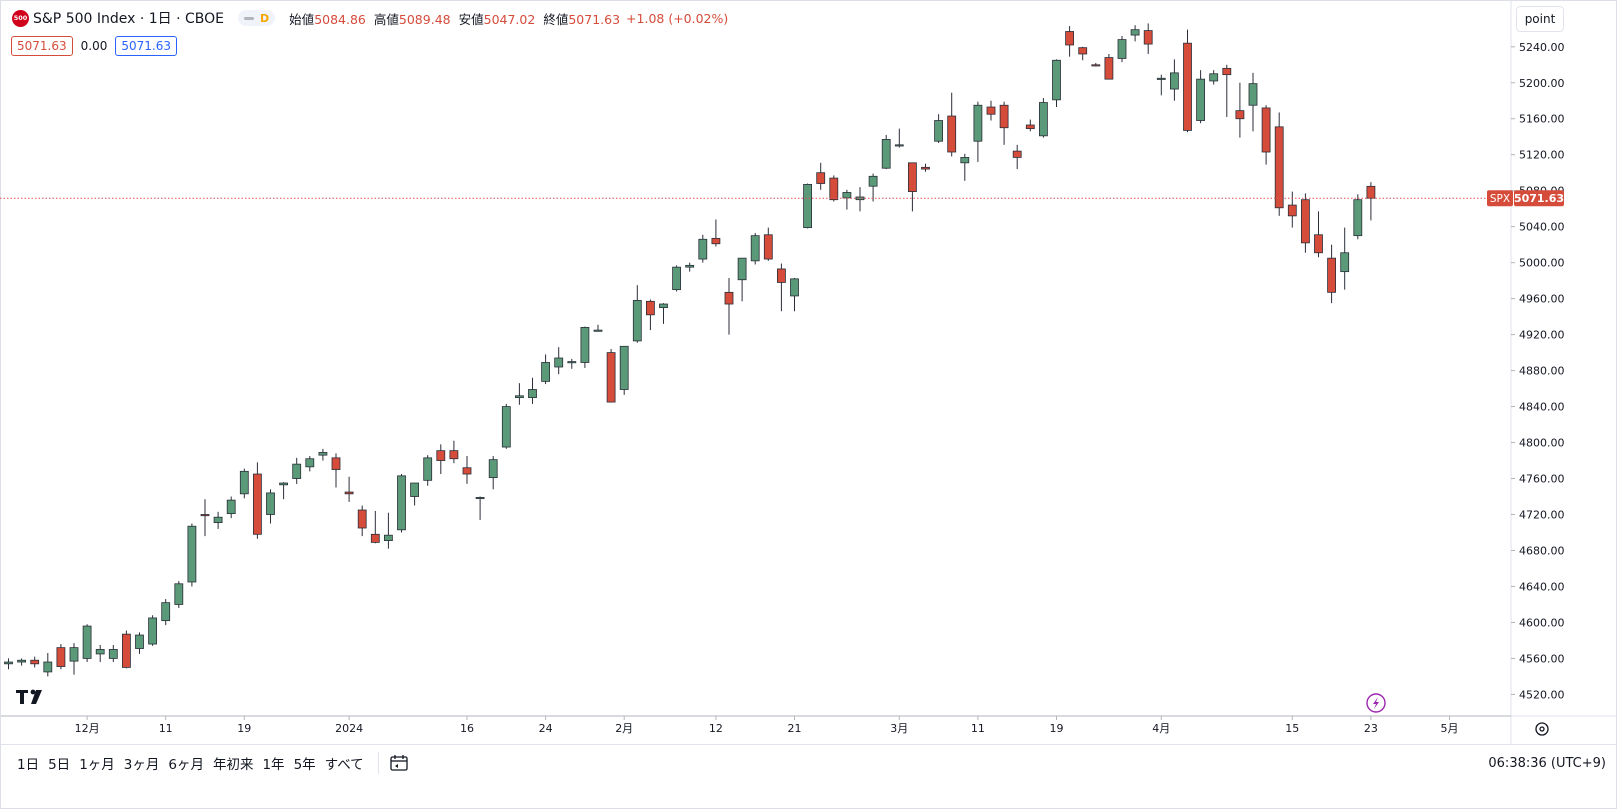 This screenshot has height=809, width=1617. Describe the element at coordinates (20, 18) in the screenshot. I see `sp500-logo-icon: 500` at that location.